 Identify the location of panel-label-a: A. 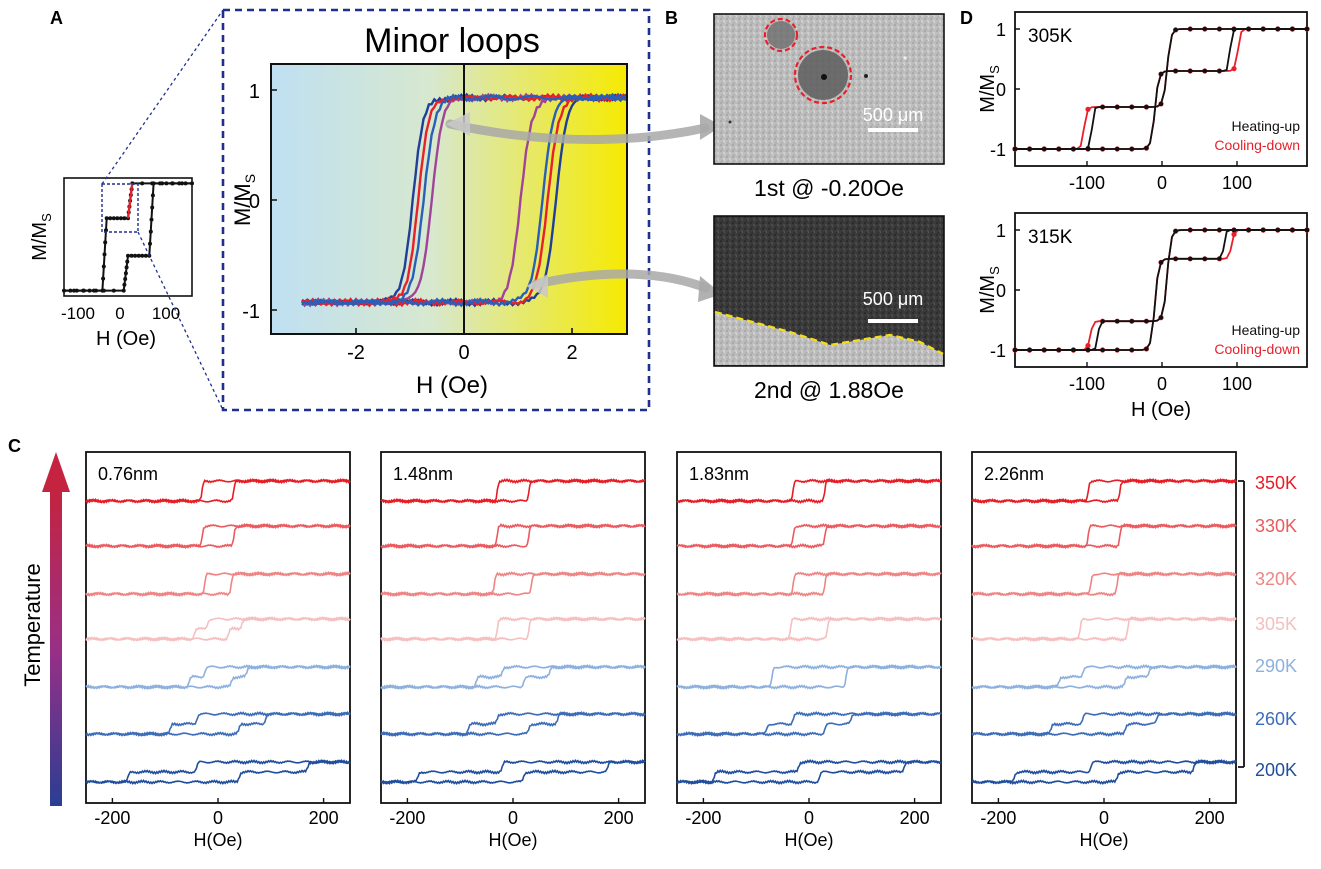
(56, 18).